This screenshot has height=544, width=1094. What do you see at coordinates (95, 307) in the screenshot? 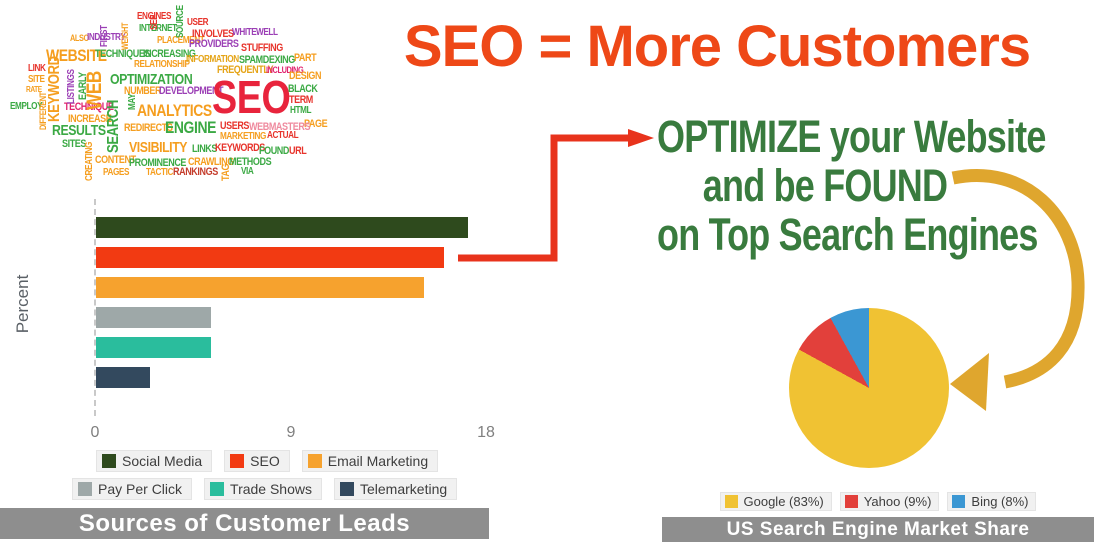
I see `bar-chart-zero-gridline` at bounding box center [95, 307].